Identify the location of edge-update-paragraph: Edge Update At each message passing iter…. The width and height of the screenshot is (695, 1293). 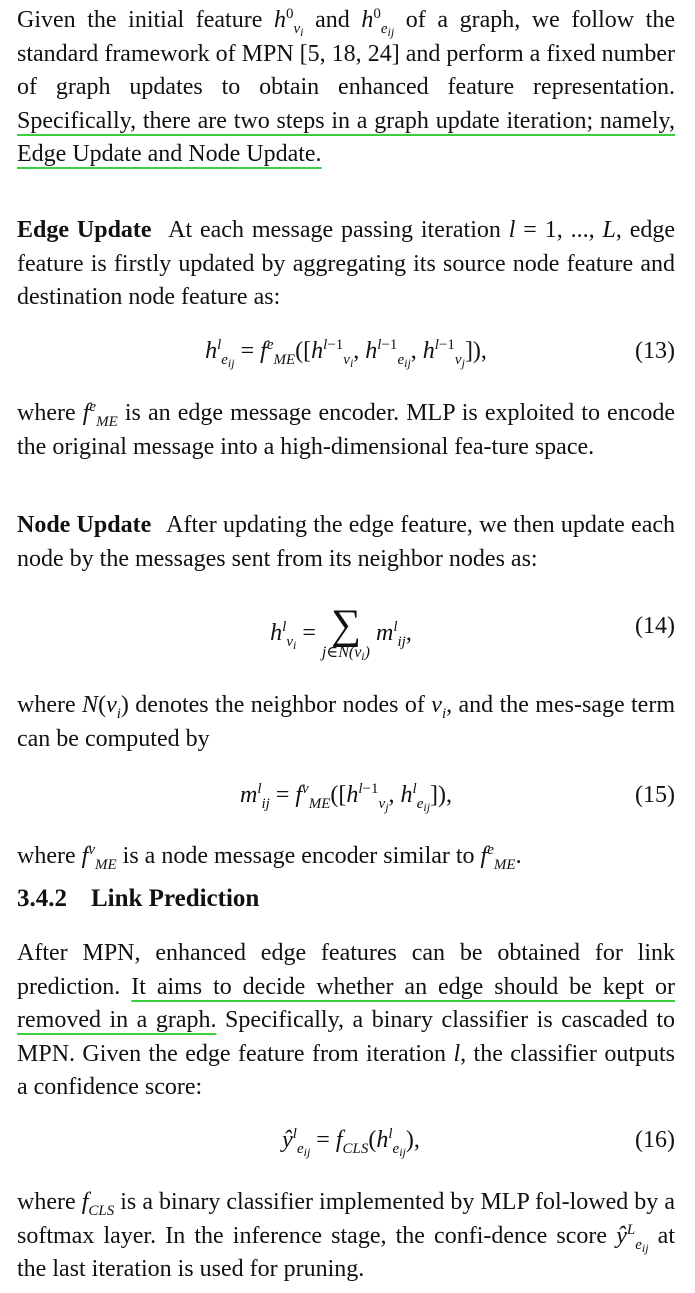
(346, 263).